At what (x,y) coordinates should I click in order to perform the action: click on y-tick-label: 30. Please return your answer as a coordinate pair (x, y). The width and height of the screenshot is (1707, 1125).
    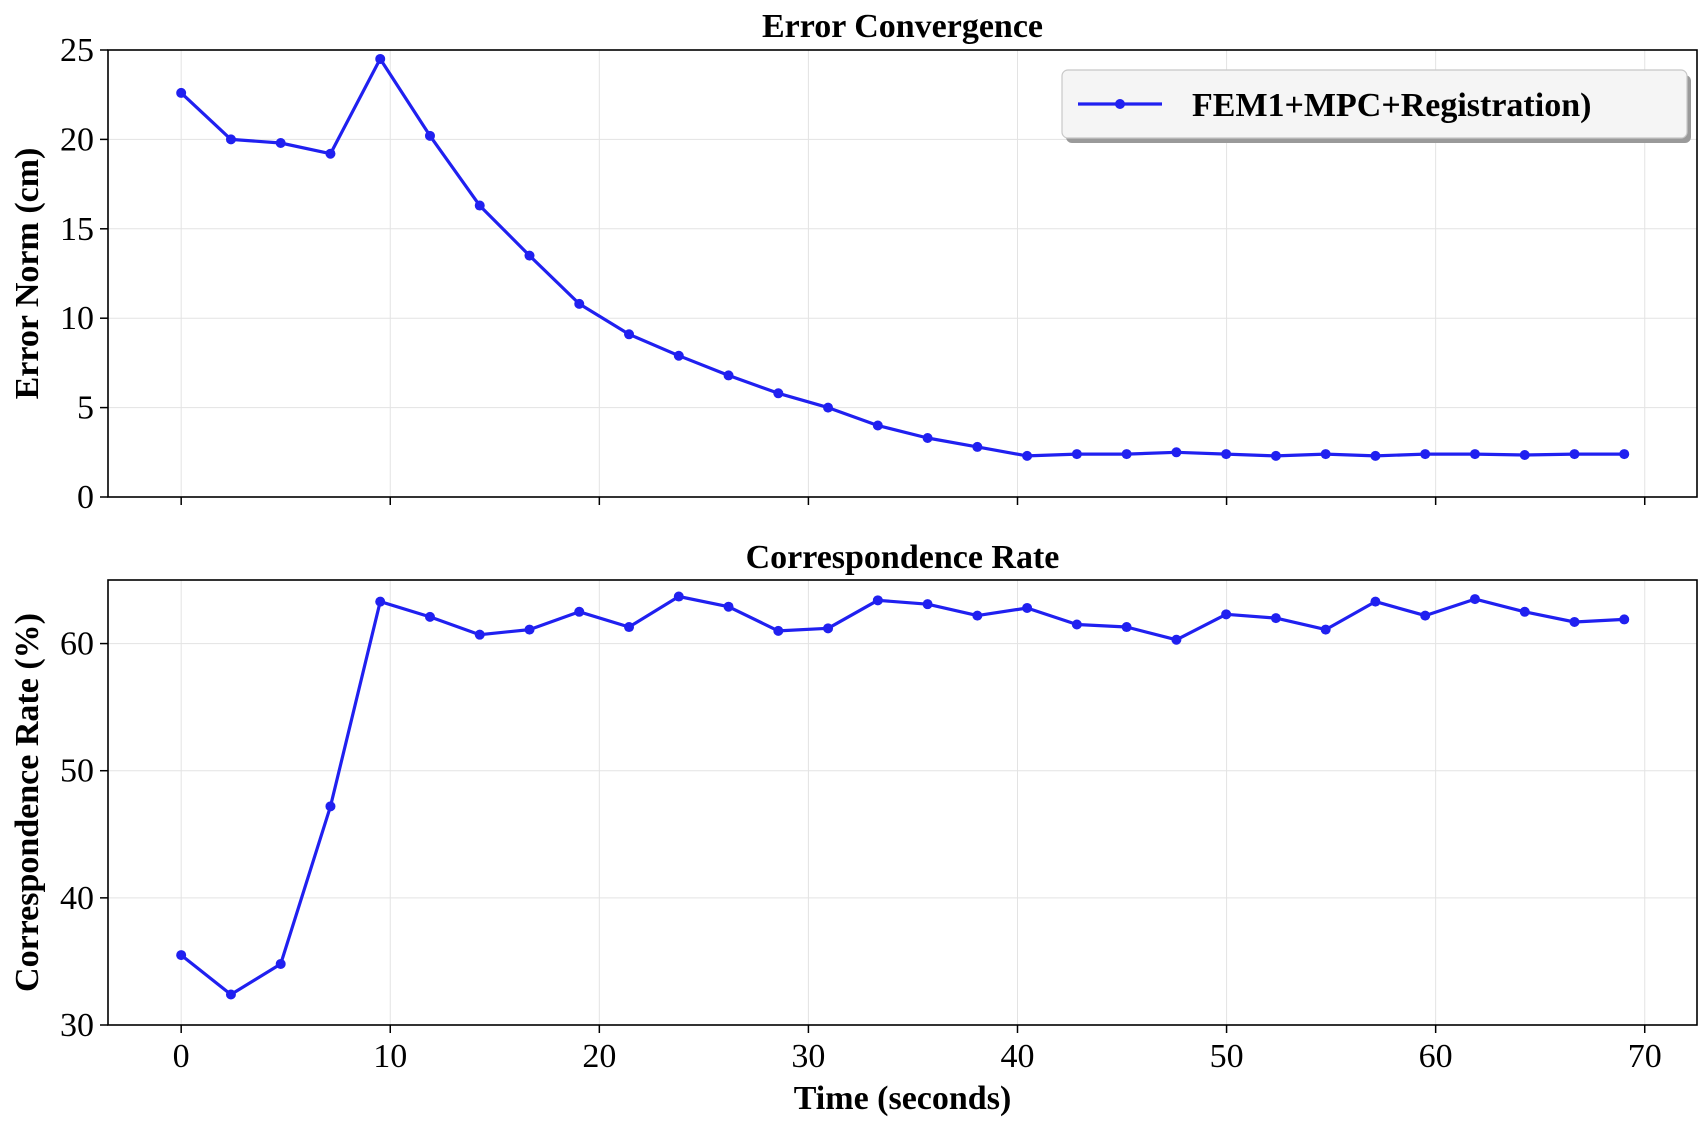
    Looking at the image, I should click on (77, 1025).